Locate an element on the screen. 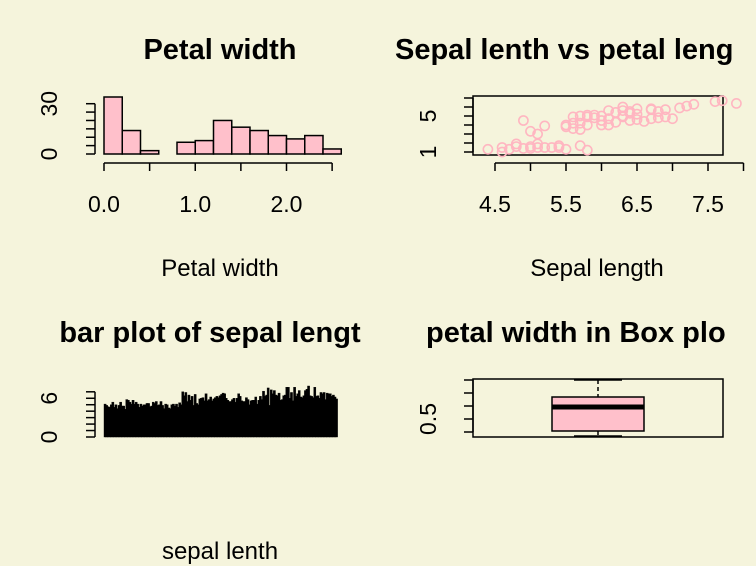  chart-title: bar plot of sepal lengt is located at coordinates (210, 333).